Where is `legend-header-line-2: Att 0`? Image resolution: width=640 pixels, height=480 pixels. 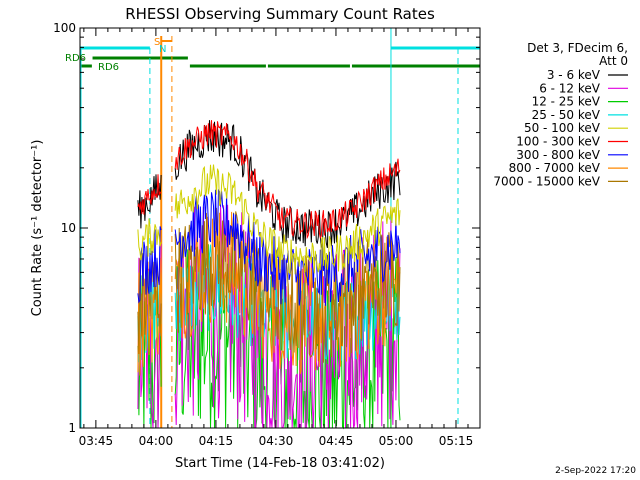
legend-header-line-2: Att 0 is located at coordinates (613, 61).